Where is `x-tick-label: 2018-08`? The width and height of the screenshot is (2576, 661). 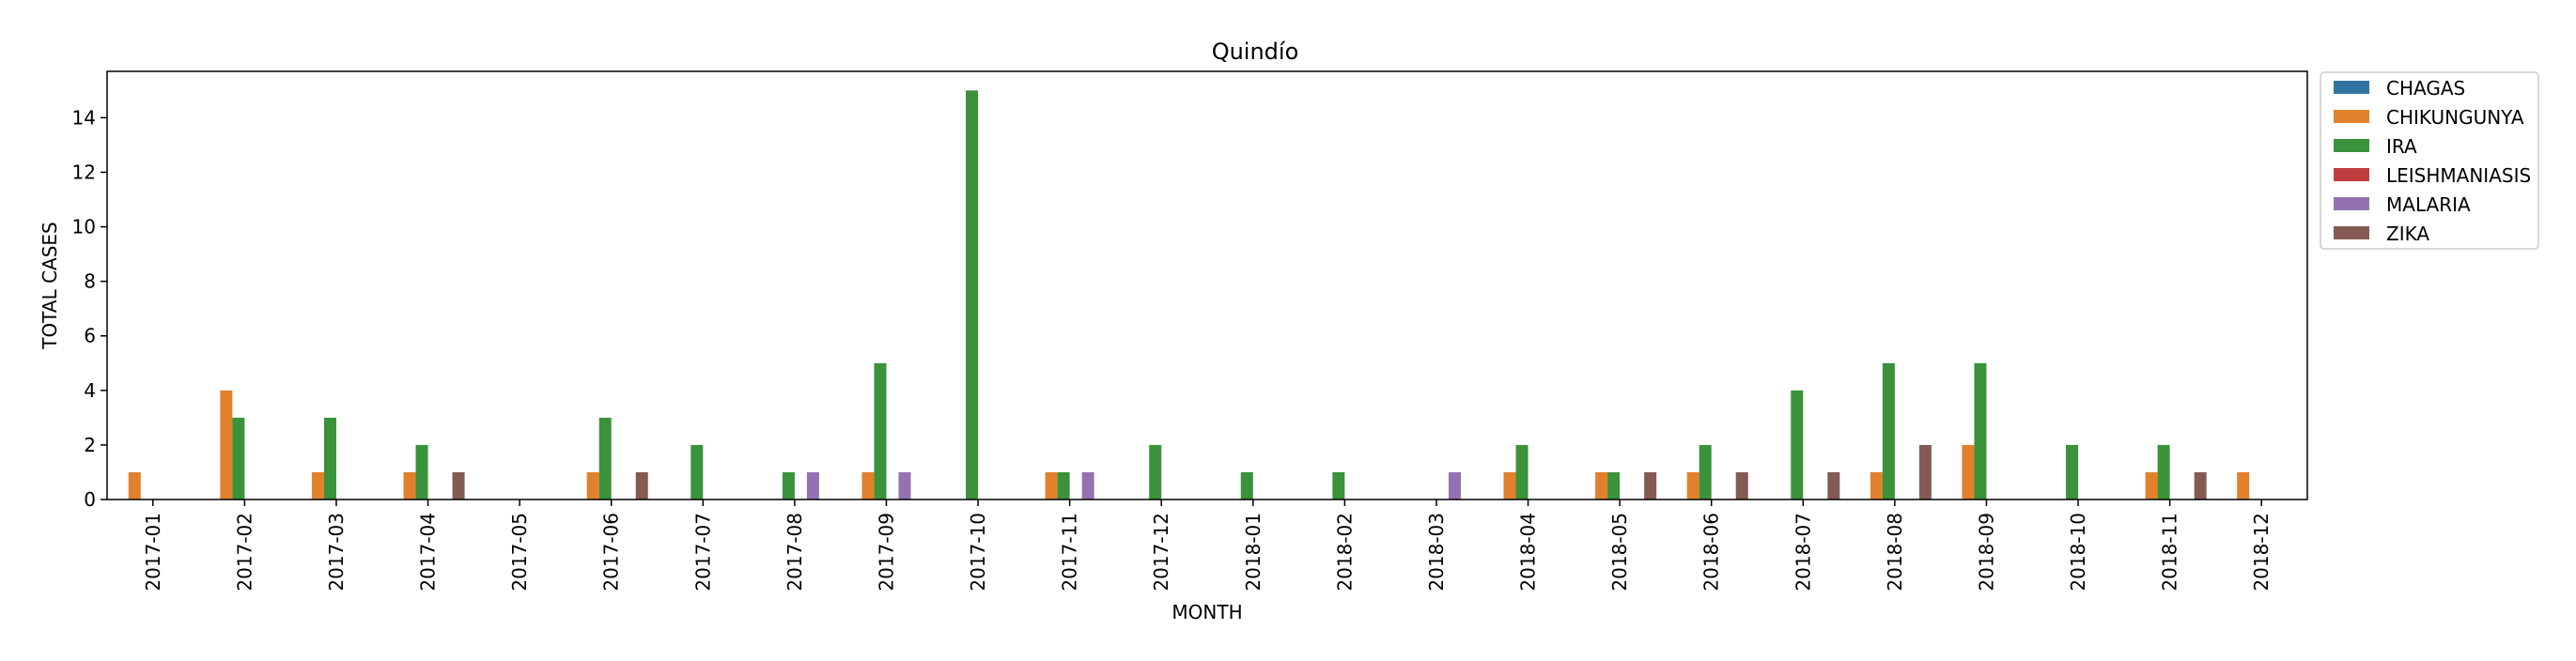
x-tick-label: 2018-08 is located at coordinates (1895, 553).